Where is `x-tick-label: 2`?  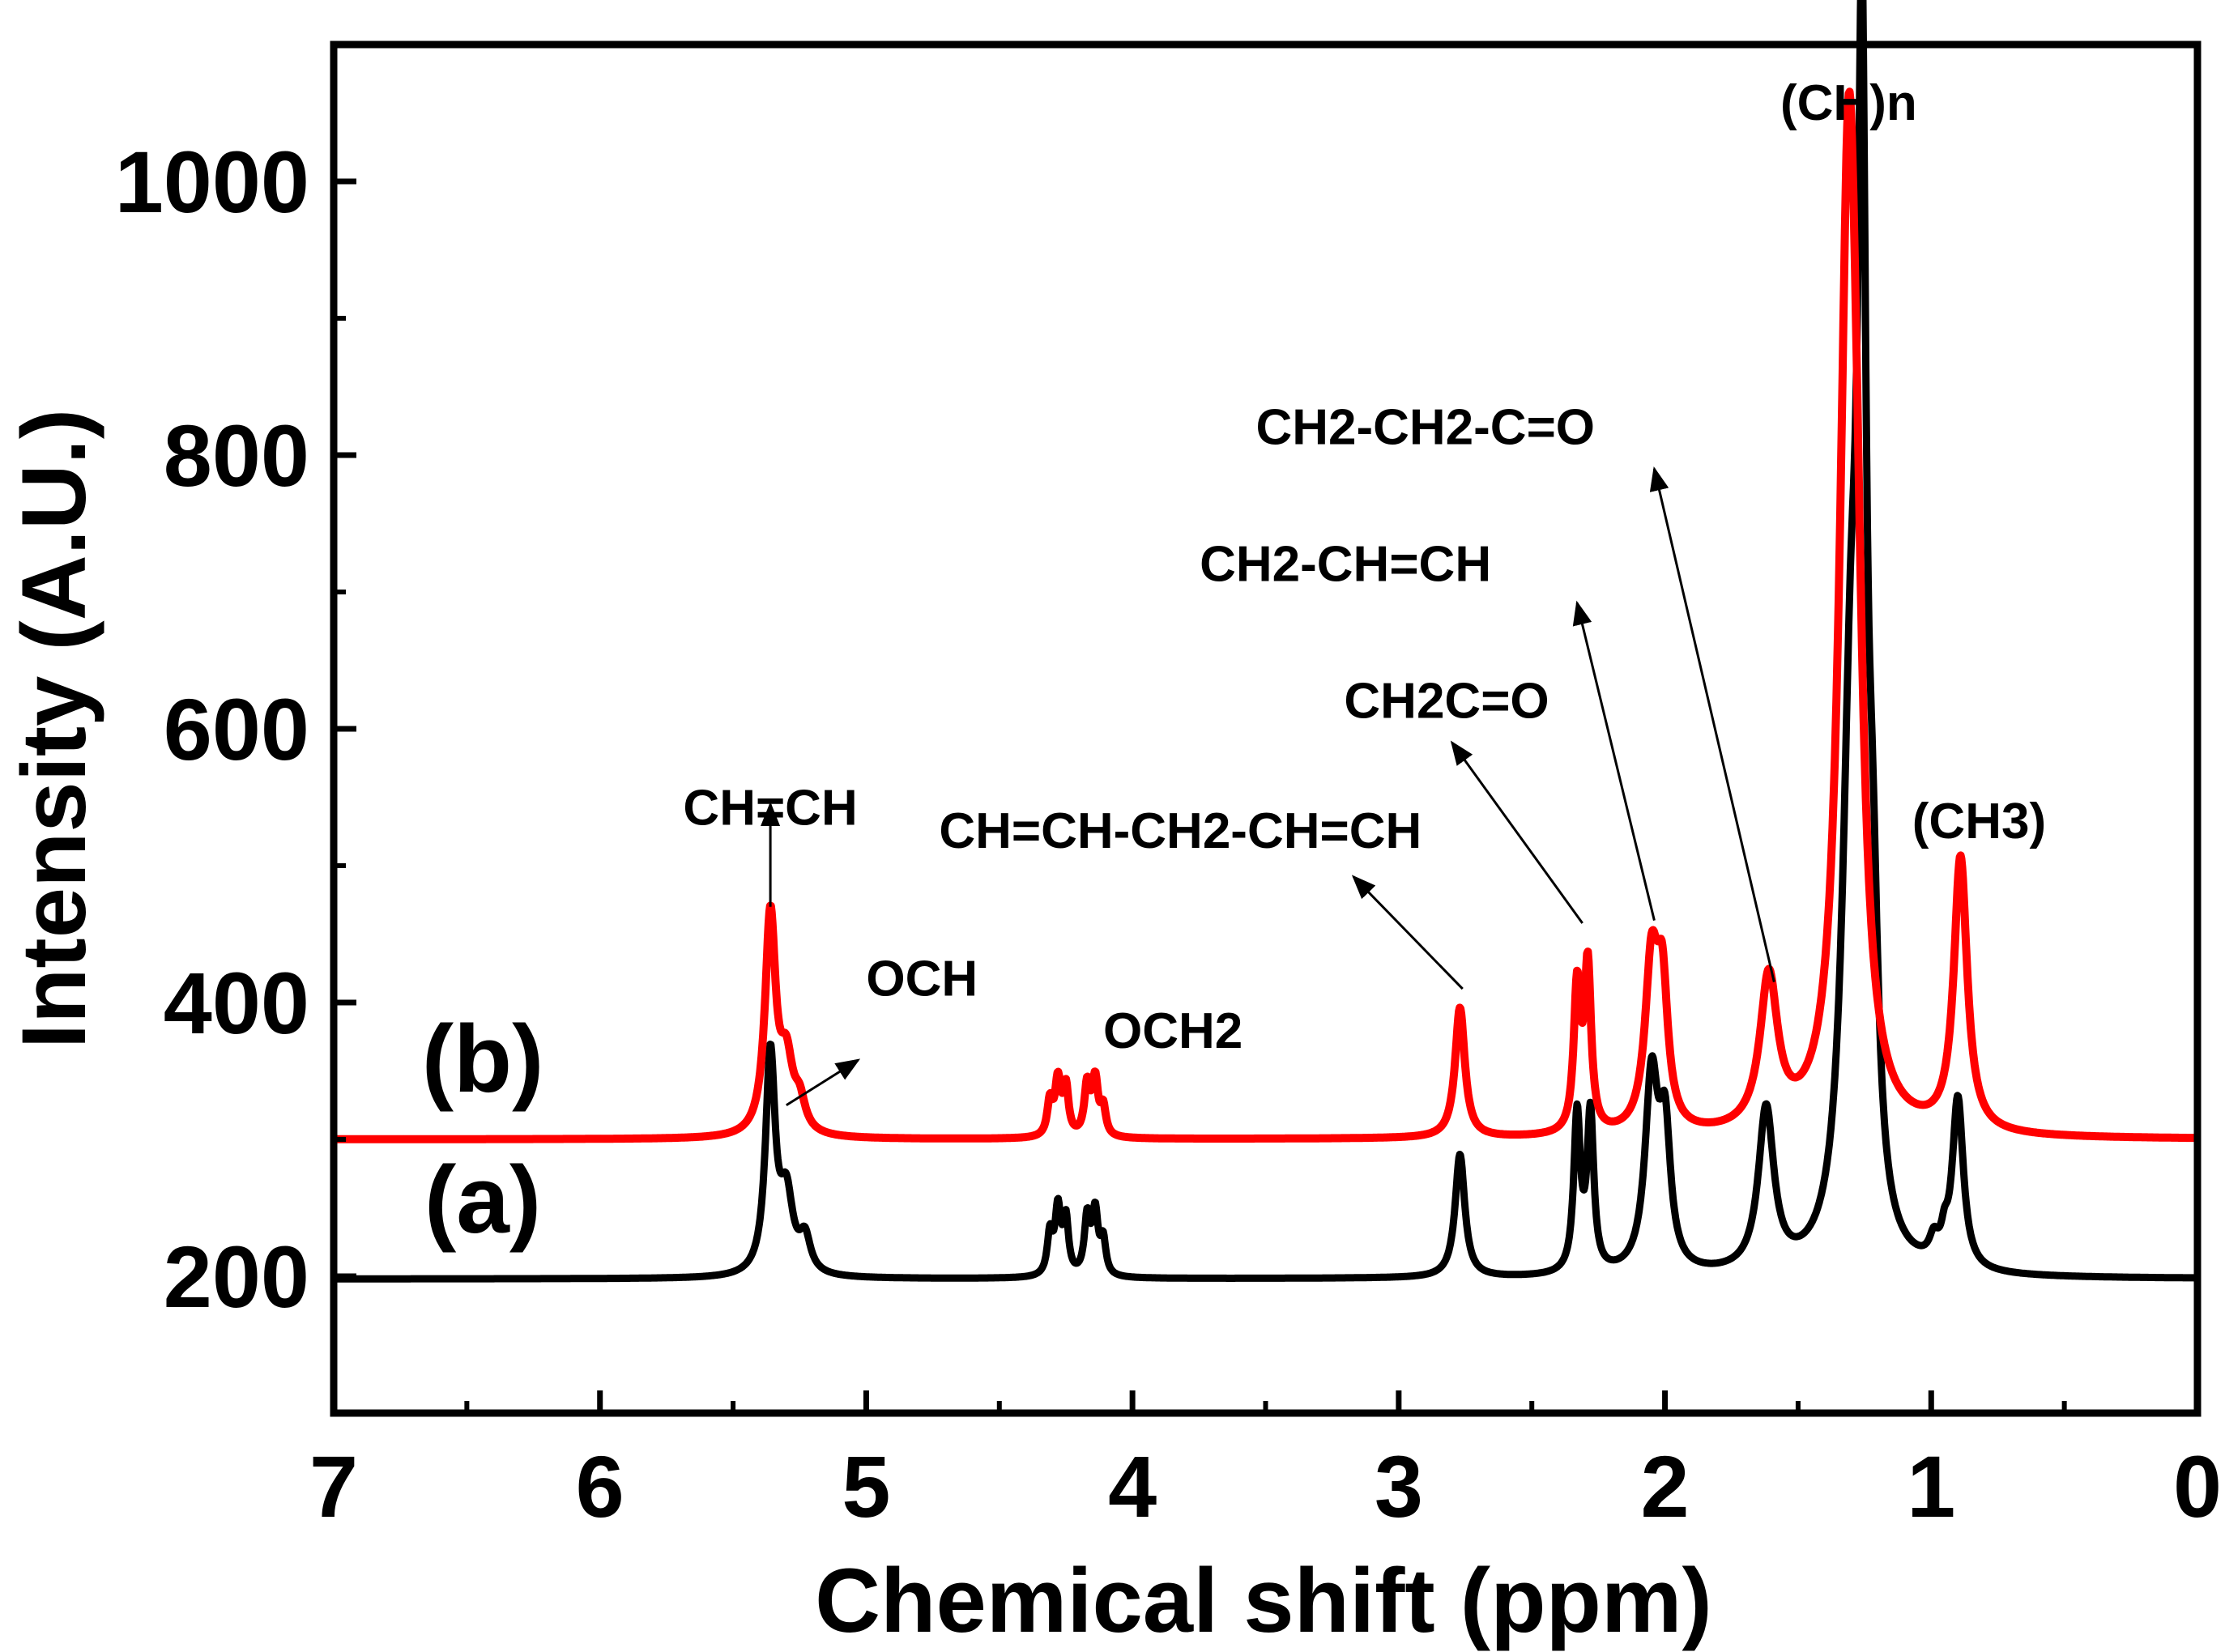
x-tick-label: 2 is located at coordinates (1666, 1486).